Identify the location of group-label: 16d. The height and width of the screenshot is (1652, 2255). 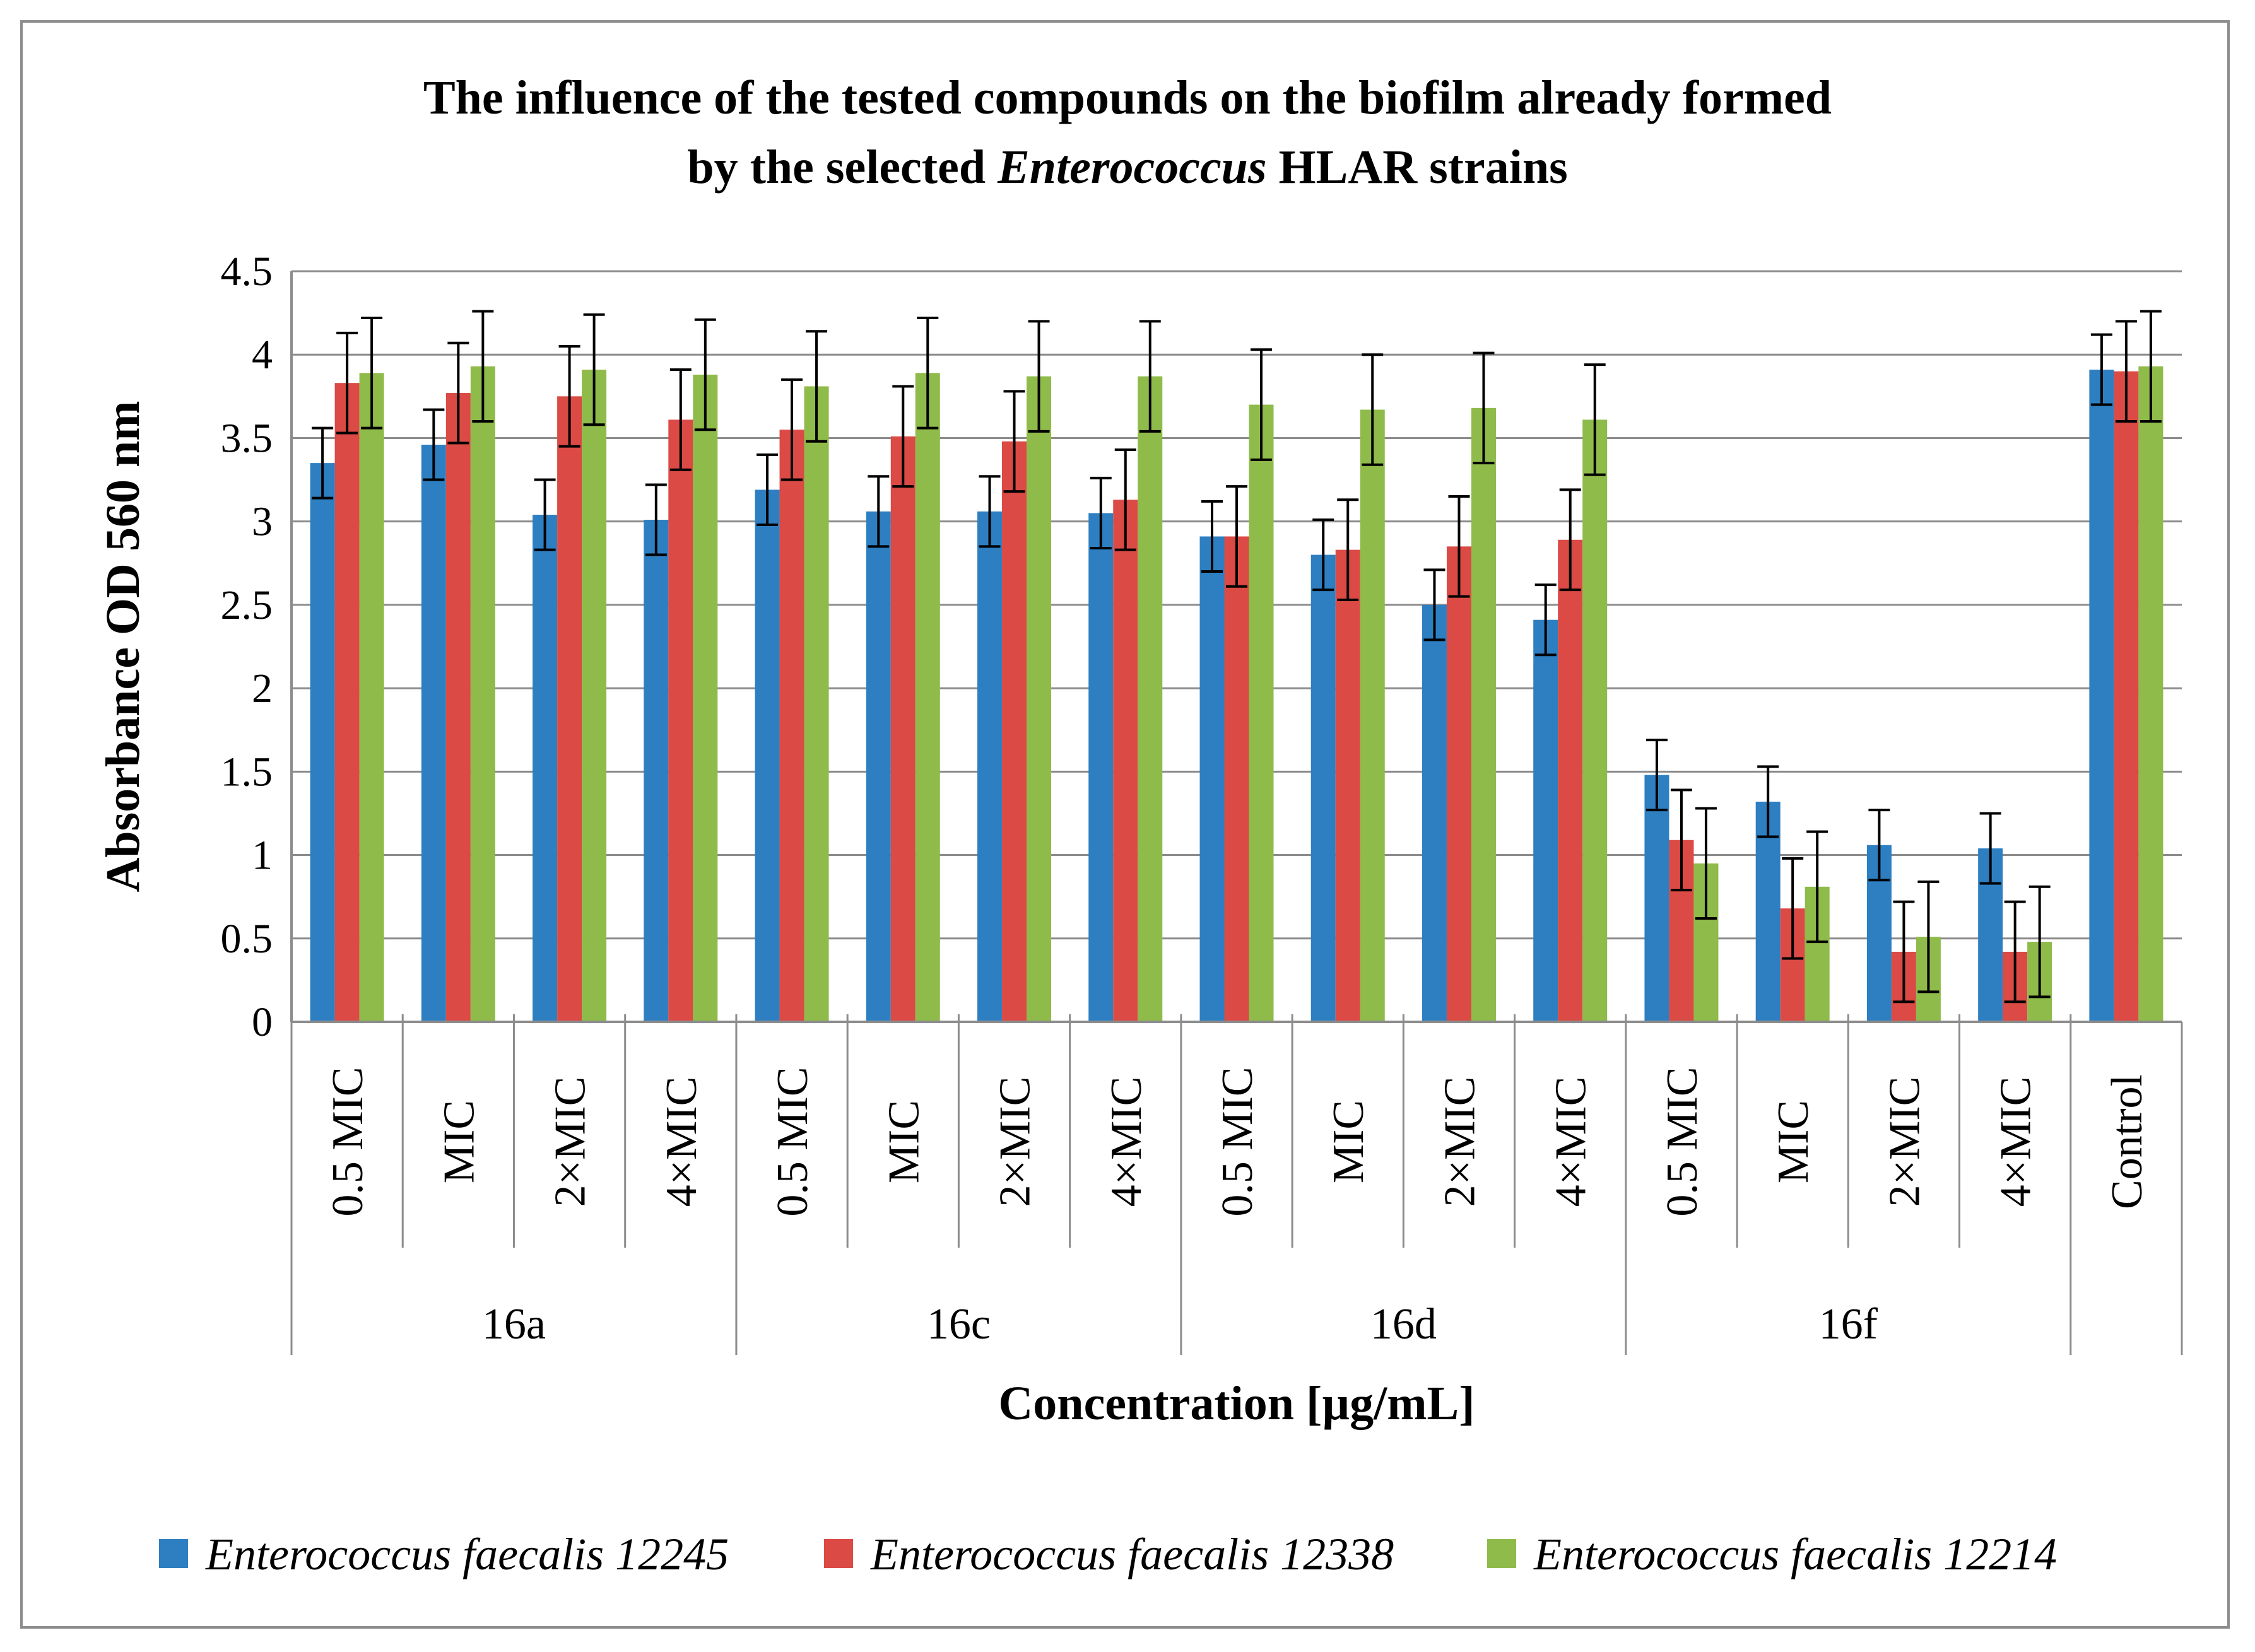
(1404, 1324).